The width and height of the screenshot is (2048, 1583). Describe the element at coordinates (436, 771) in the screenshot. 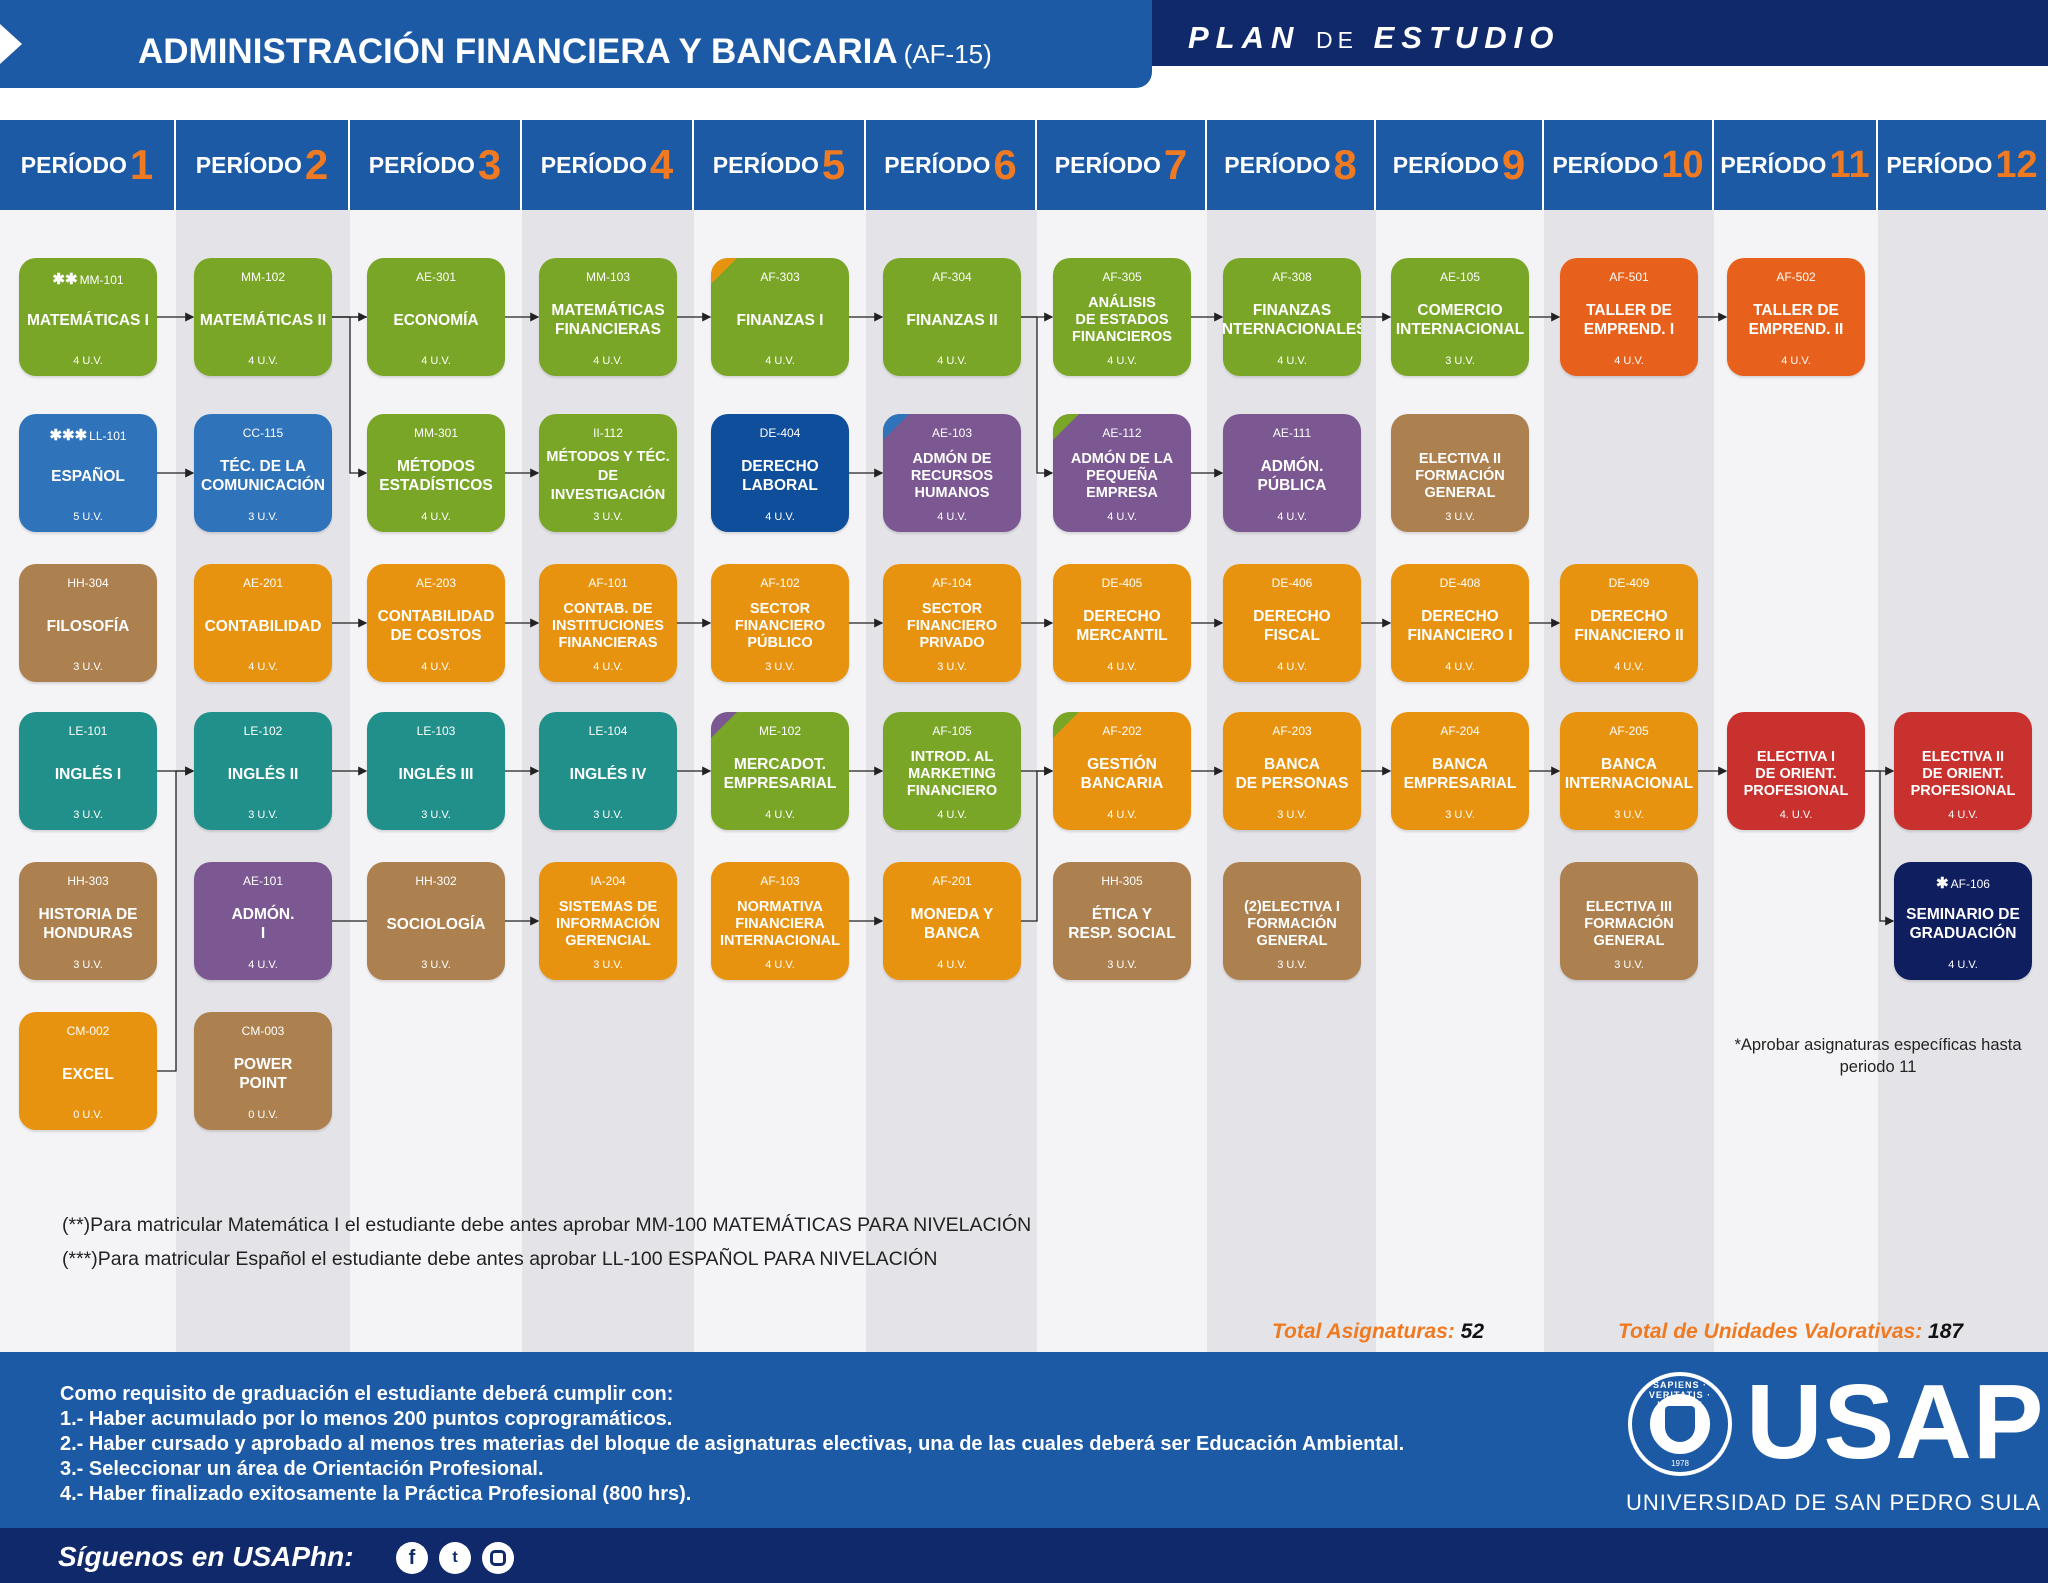

I see `course-card-le-103: LE-103 INGLÉS III 3 U.V.` at that location.